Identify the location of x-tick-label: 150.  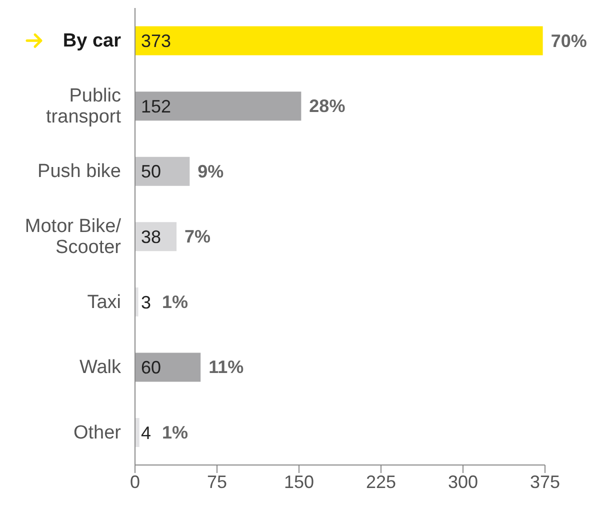
(299, 482).